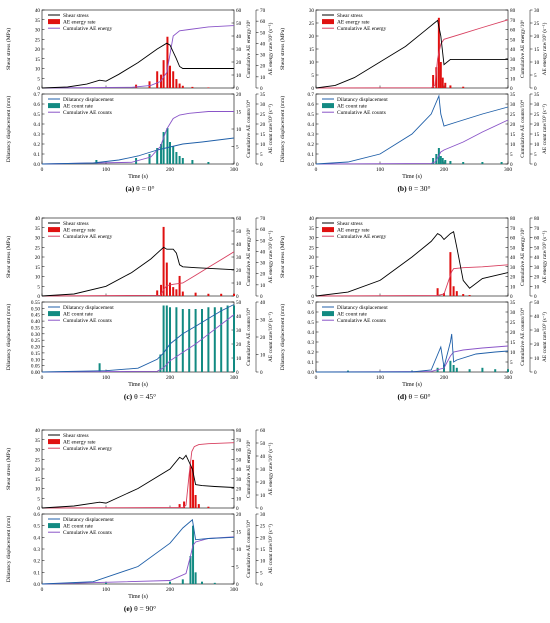  Describe the element at coordinates (249, 257) in the screenshot. I see `top-ylabel-right1: Cumulative AE energy/10⁶` at that location.